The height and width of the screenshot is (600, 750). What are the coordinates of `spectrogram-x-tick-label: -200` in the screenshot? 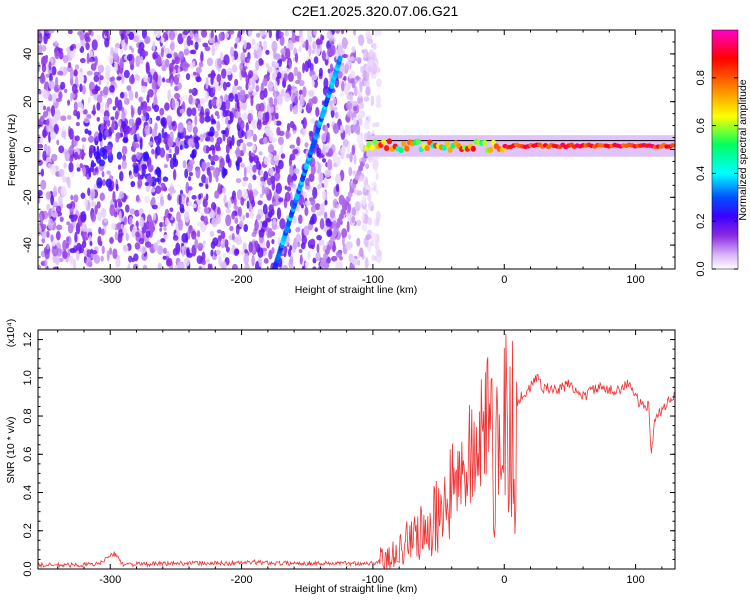 It's located at (242, 280).